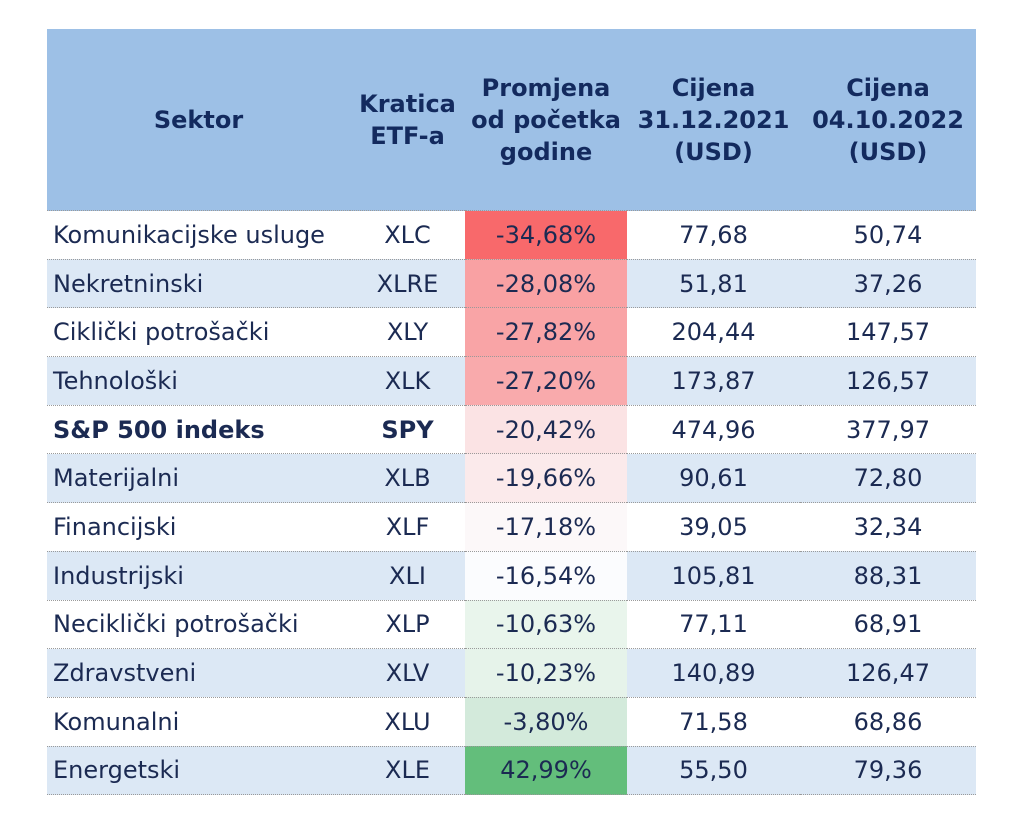 The width and height of the screenshot is (1024, 815). I want to click on header-line: Promjena, so click(546, 87).